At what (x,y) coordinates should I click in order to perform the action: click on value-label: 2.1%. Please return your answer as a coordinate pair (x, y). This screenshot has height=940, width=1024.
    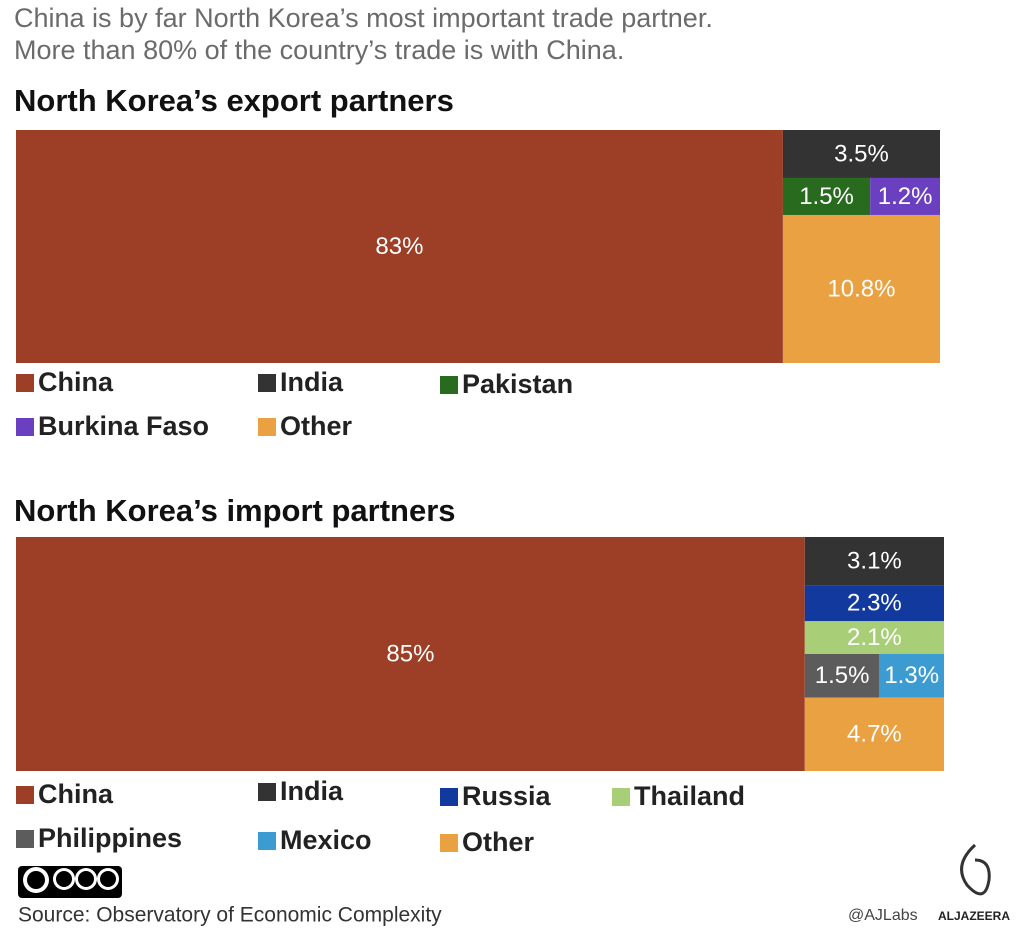
    Looking at the image, I should click on (874, 637).